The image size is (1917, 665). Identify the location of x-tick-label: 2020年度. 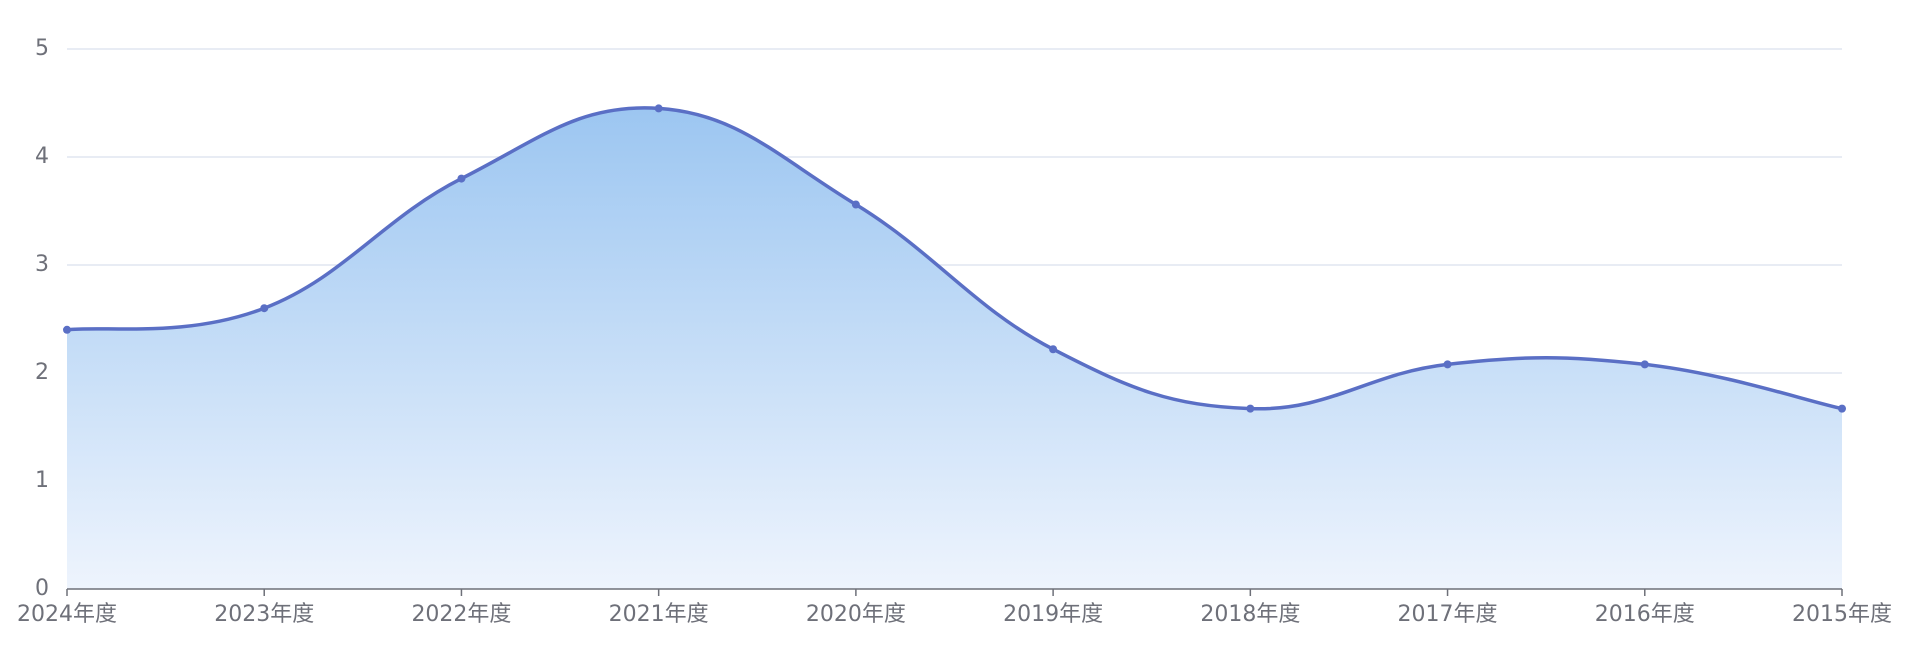
(856, 614).